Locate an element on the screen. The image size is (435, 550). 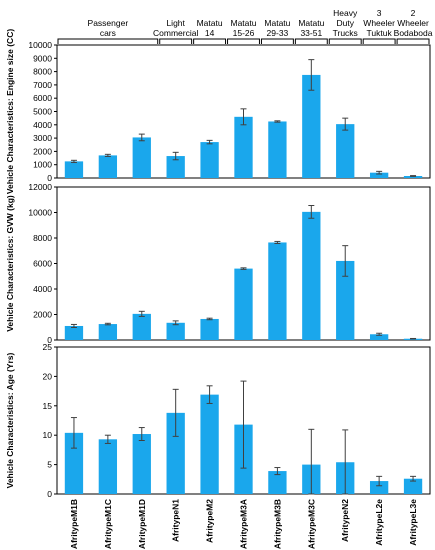
group-label: Duty is located at coordinates (345, 23).